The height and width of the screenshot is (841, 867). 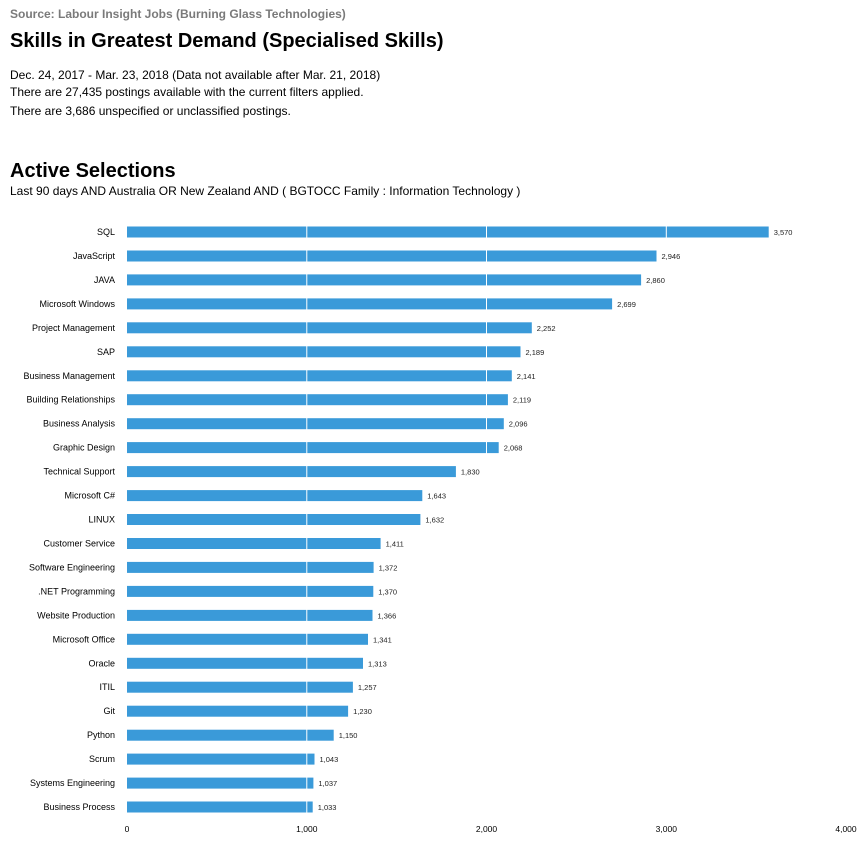 I want to click on value-label: 1,341, so click(x=382, y=639).